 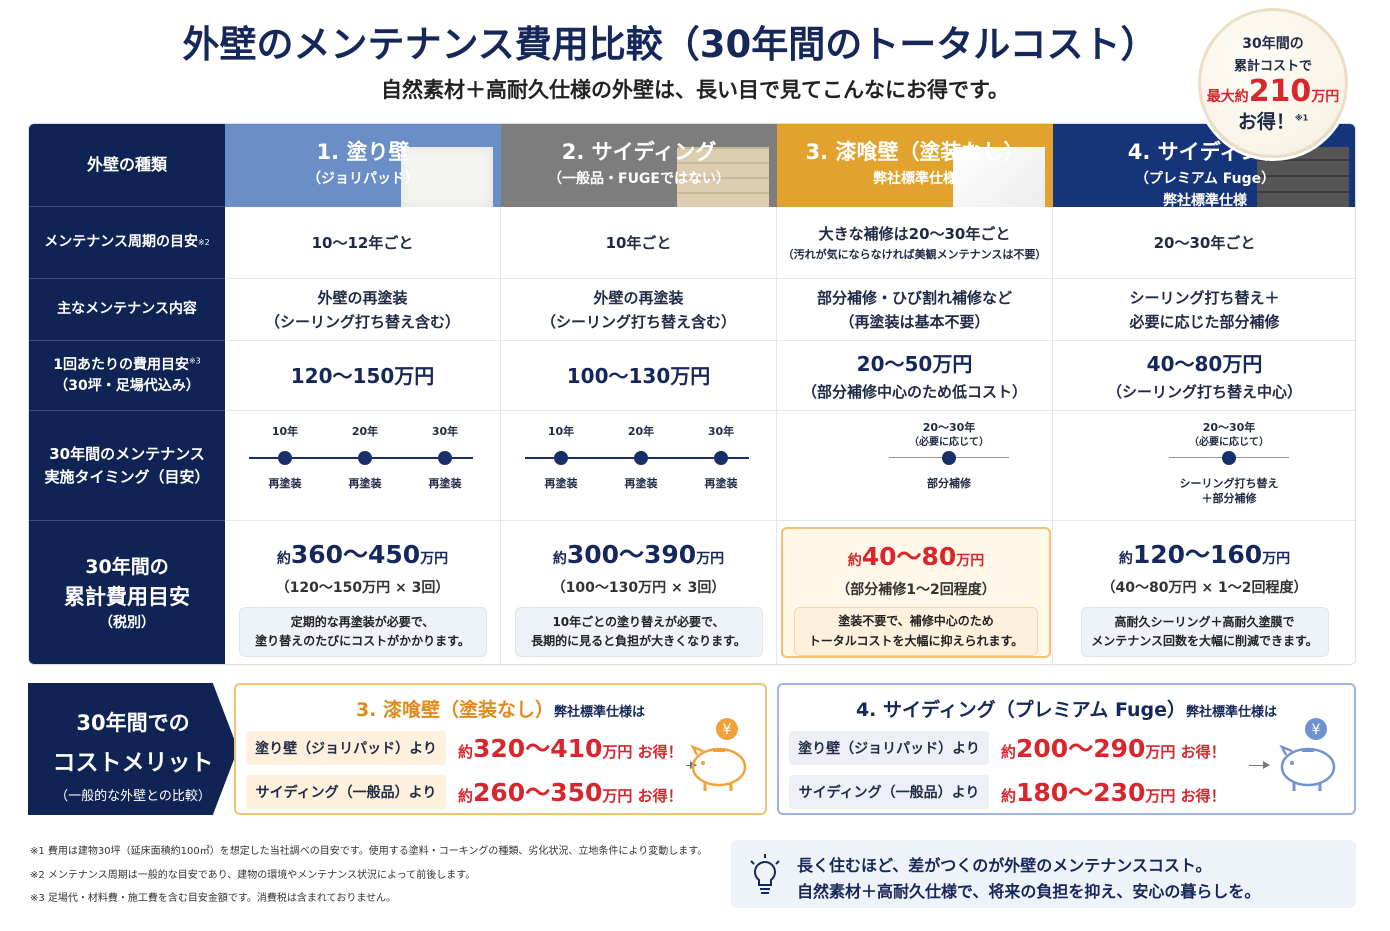 I want to click on cycle-cell: 10年ごと, so click(x=639, y=243).